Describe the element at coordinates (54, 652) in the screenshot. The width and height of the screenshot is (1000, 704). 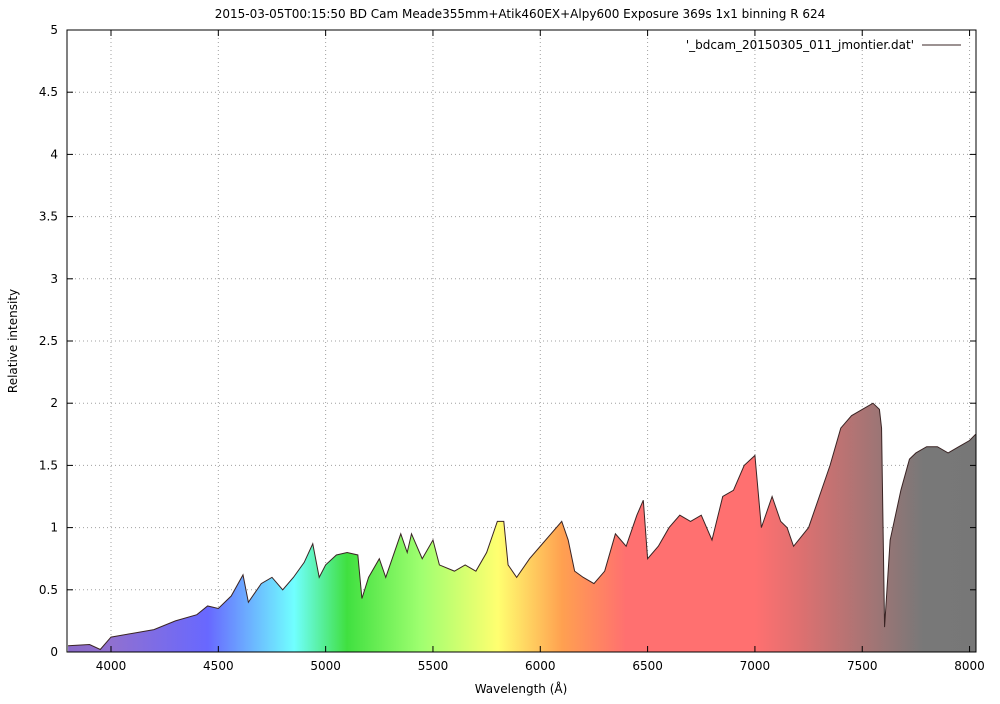
I see `y-tick-label: 0` at that location.